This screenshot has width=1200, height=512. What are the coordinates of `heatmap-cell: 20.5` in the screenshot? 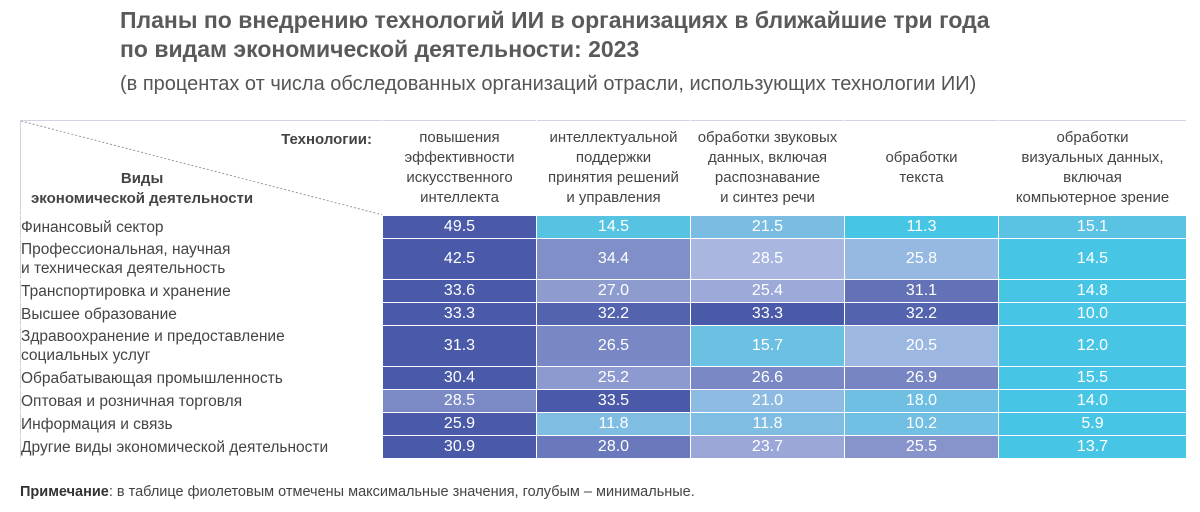 It's located at (921, 346).